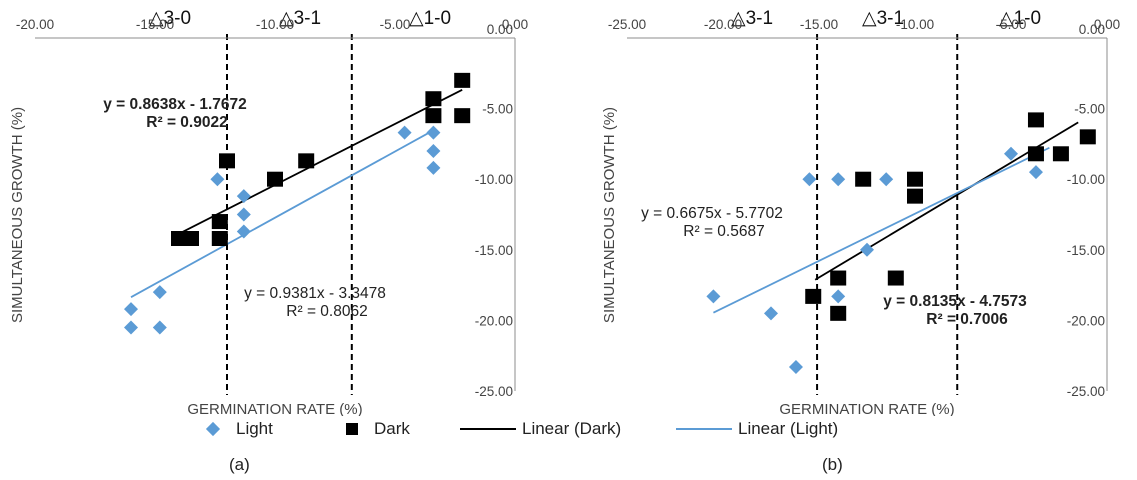 The height and width of the screenshot is (480, 1137). What do you see at coordinates (315, 293) in the screenshot?
I see `regression-equation: y = 0.9381x - 3.3478` at bounding box center [315, 293].